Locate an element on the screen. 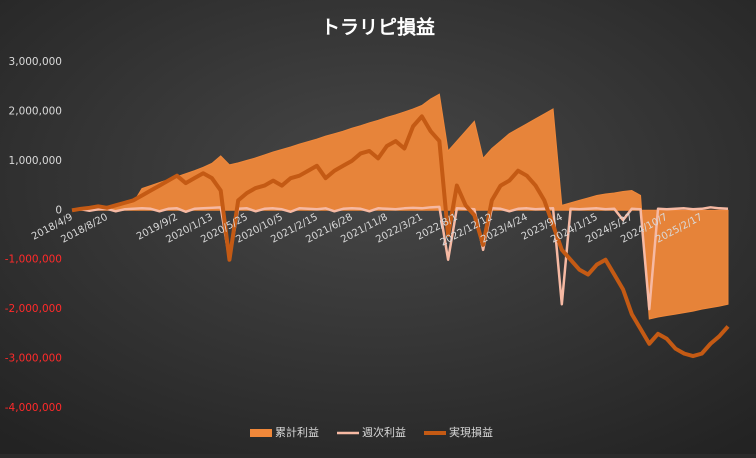 This screenshot has width=756, height=458. legend-label: 週次利益 is located at coordinates (384, 432).